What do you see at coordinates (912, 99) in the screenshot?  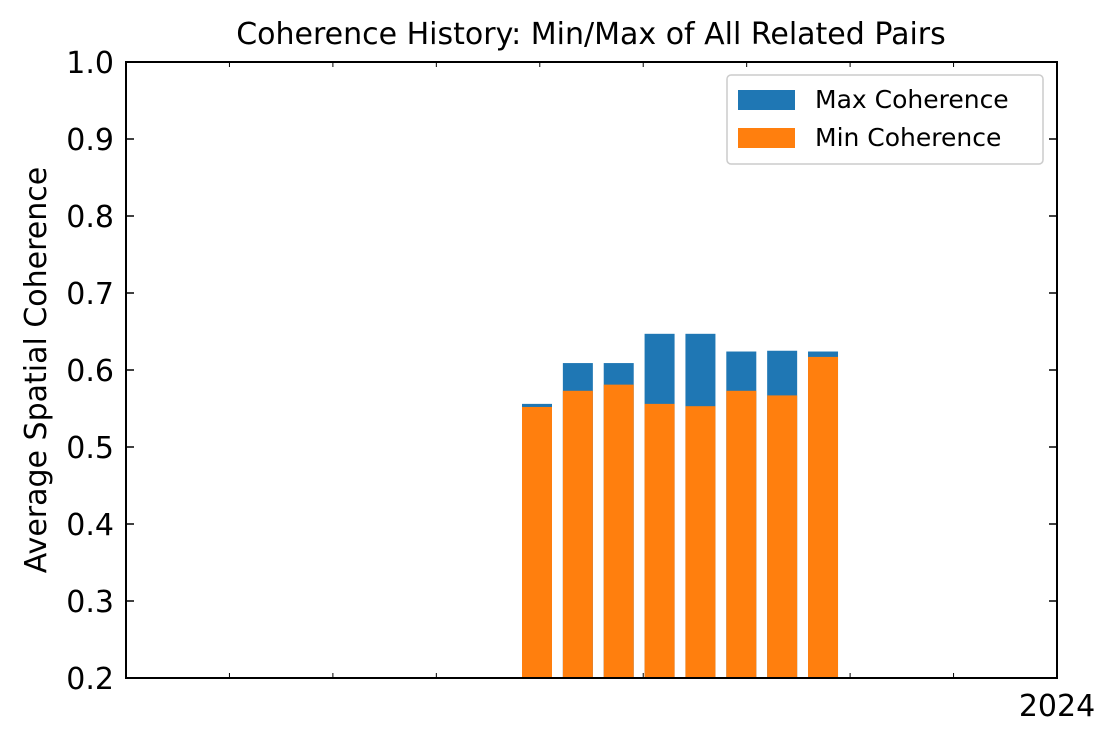 I see `legend-label: Max Coherence` at bounding box center [912, 99].